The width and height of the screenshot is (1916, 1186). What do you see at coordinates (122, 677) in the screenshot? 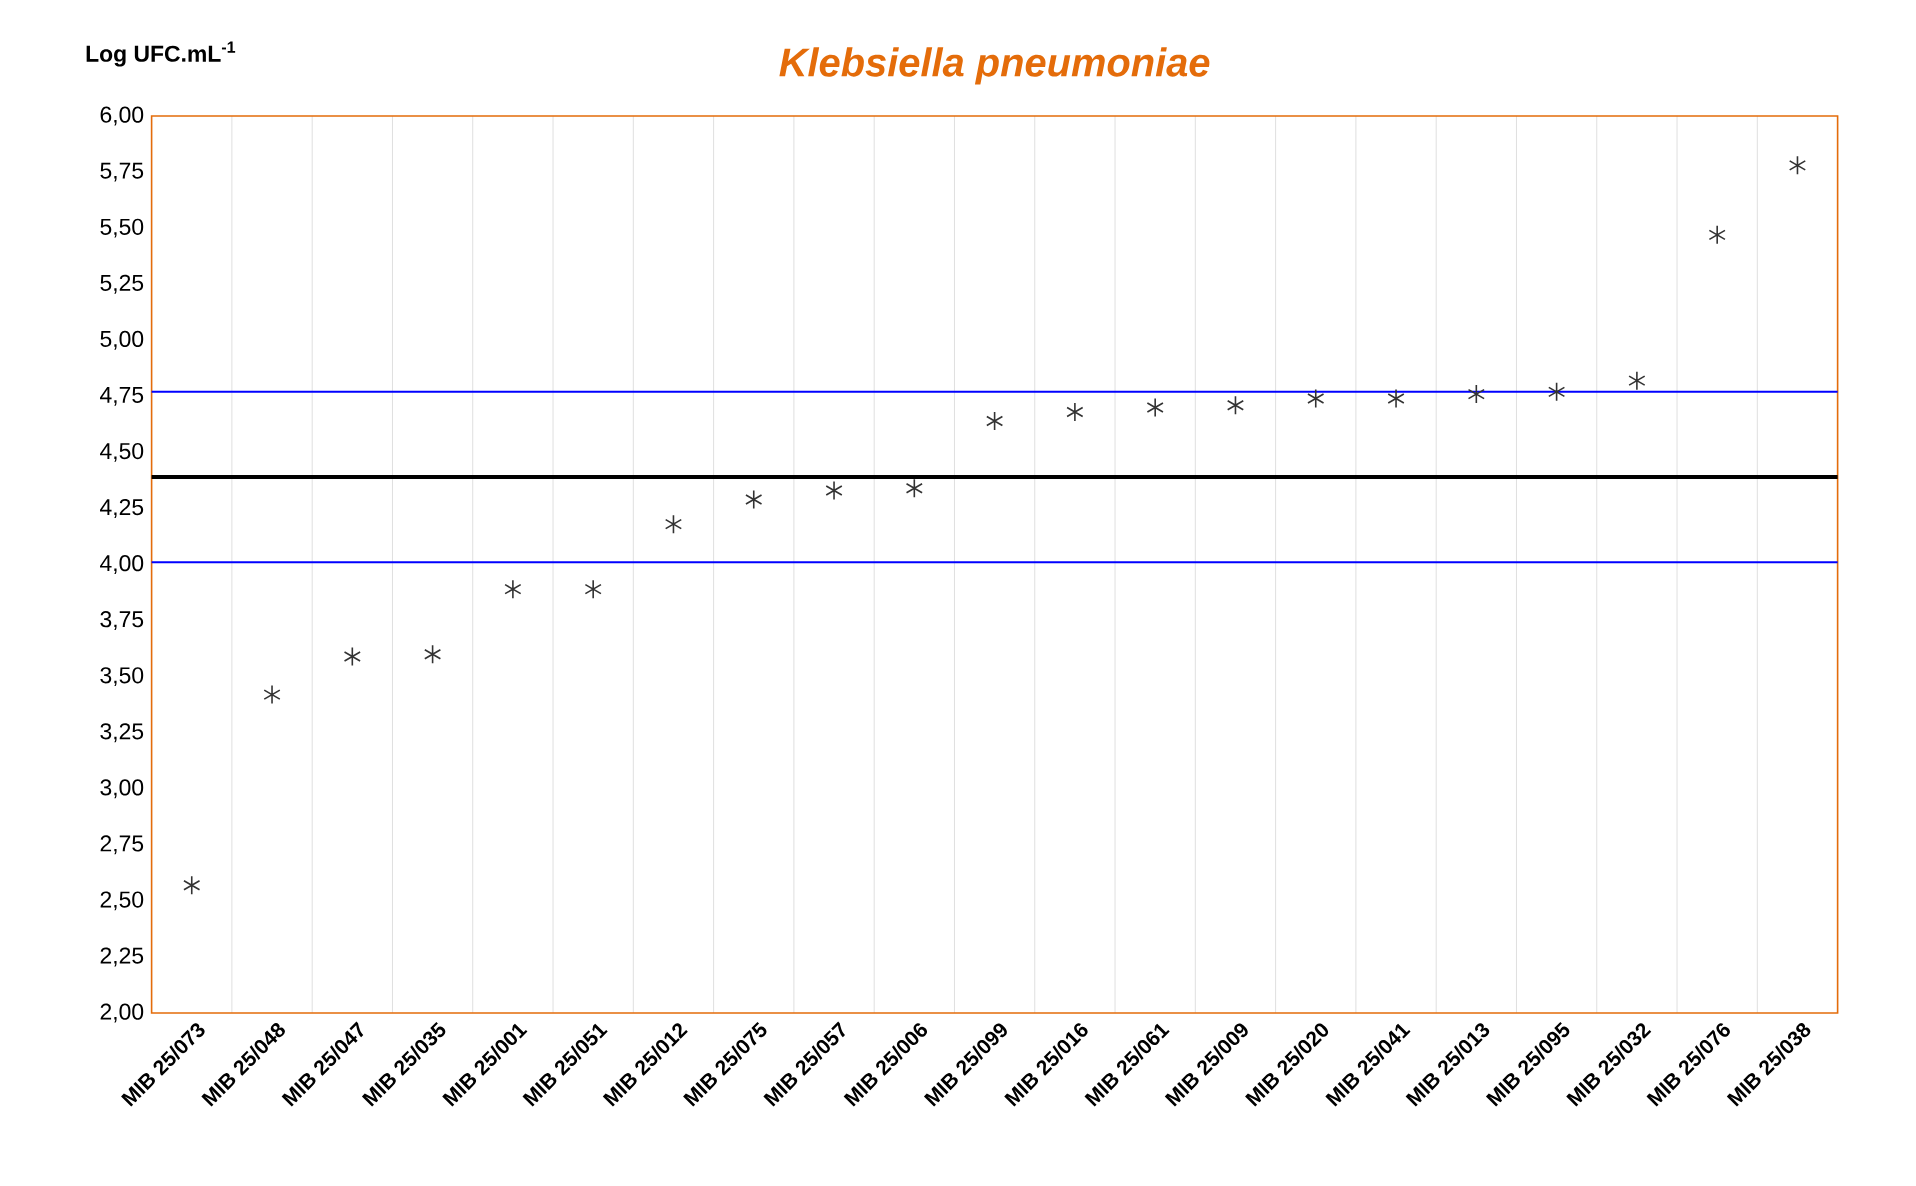
I see `y-tick-label: 3,50` at bounding box center [122, 677].